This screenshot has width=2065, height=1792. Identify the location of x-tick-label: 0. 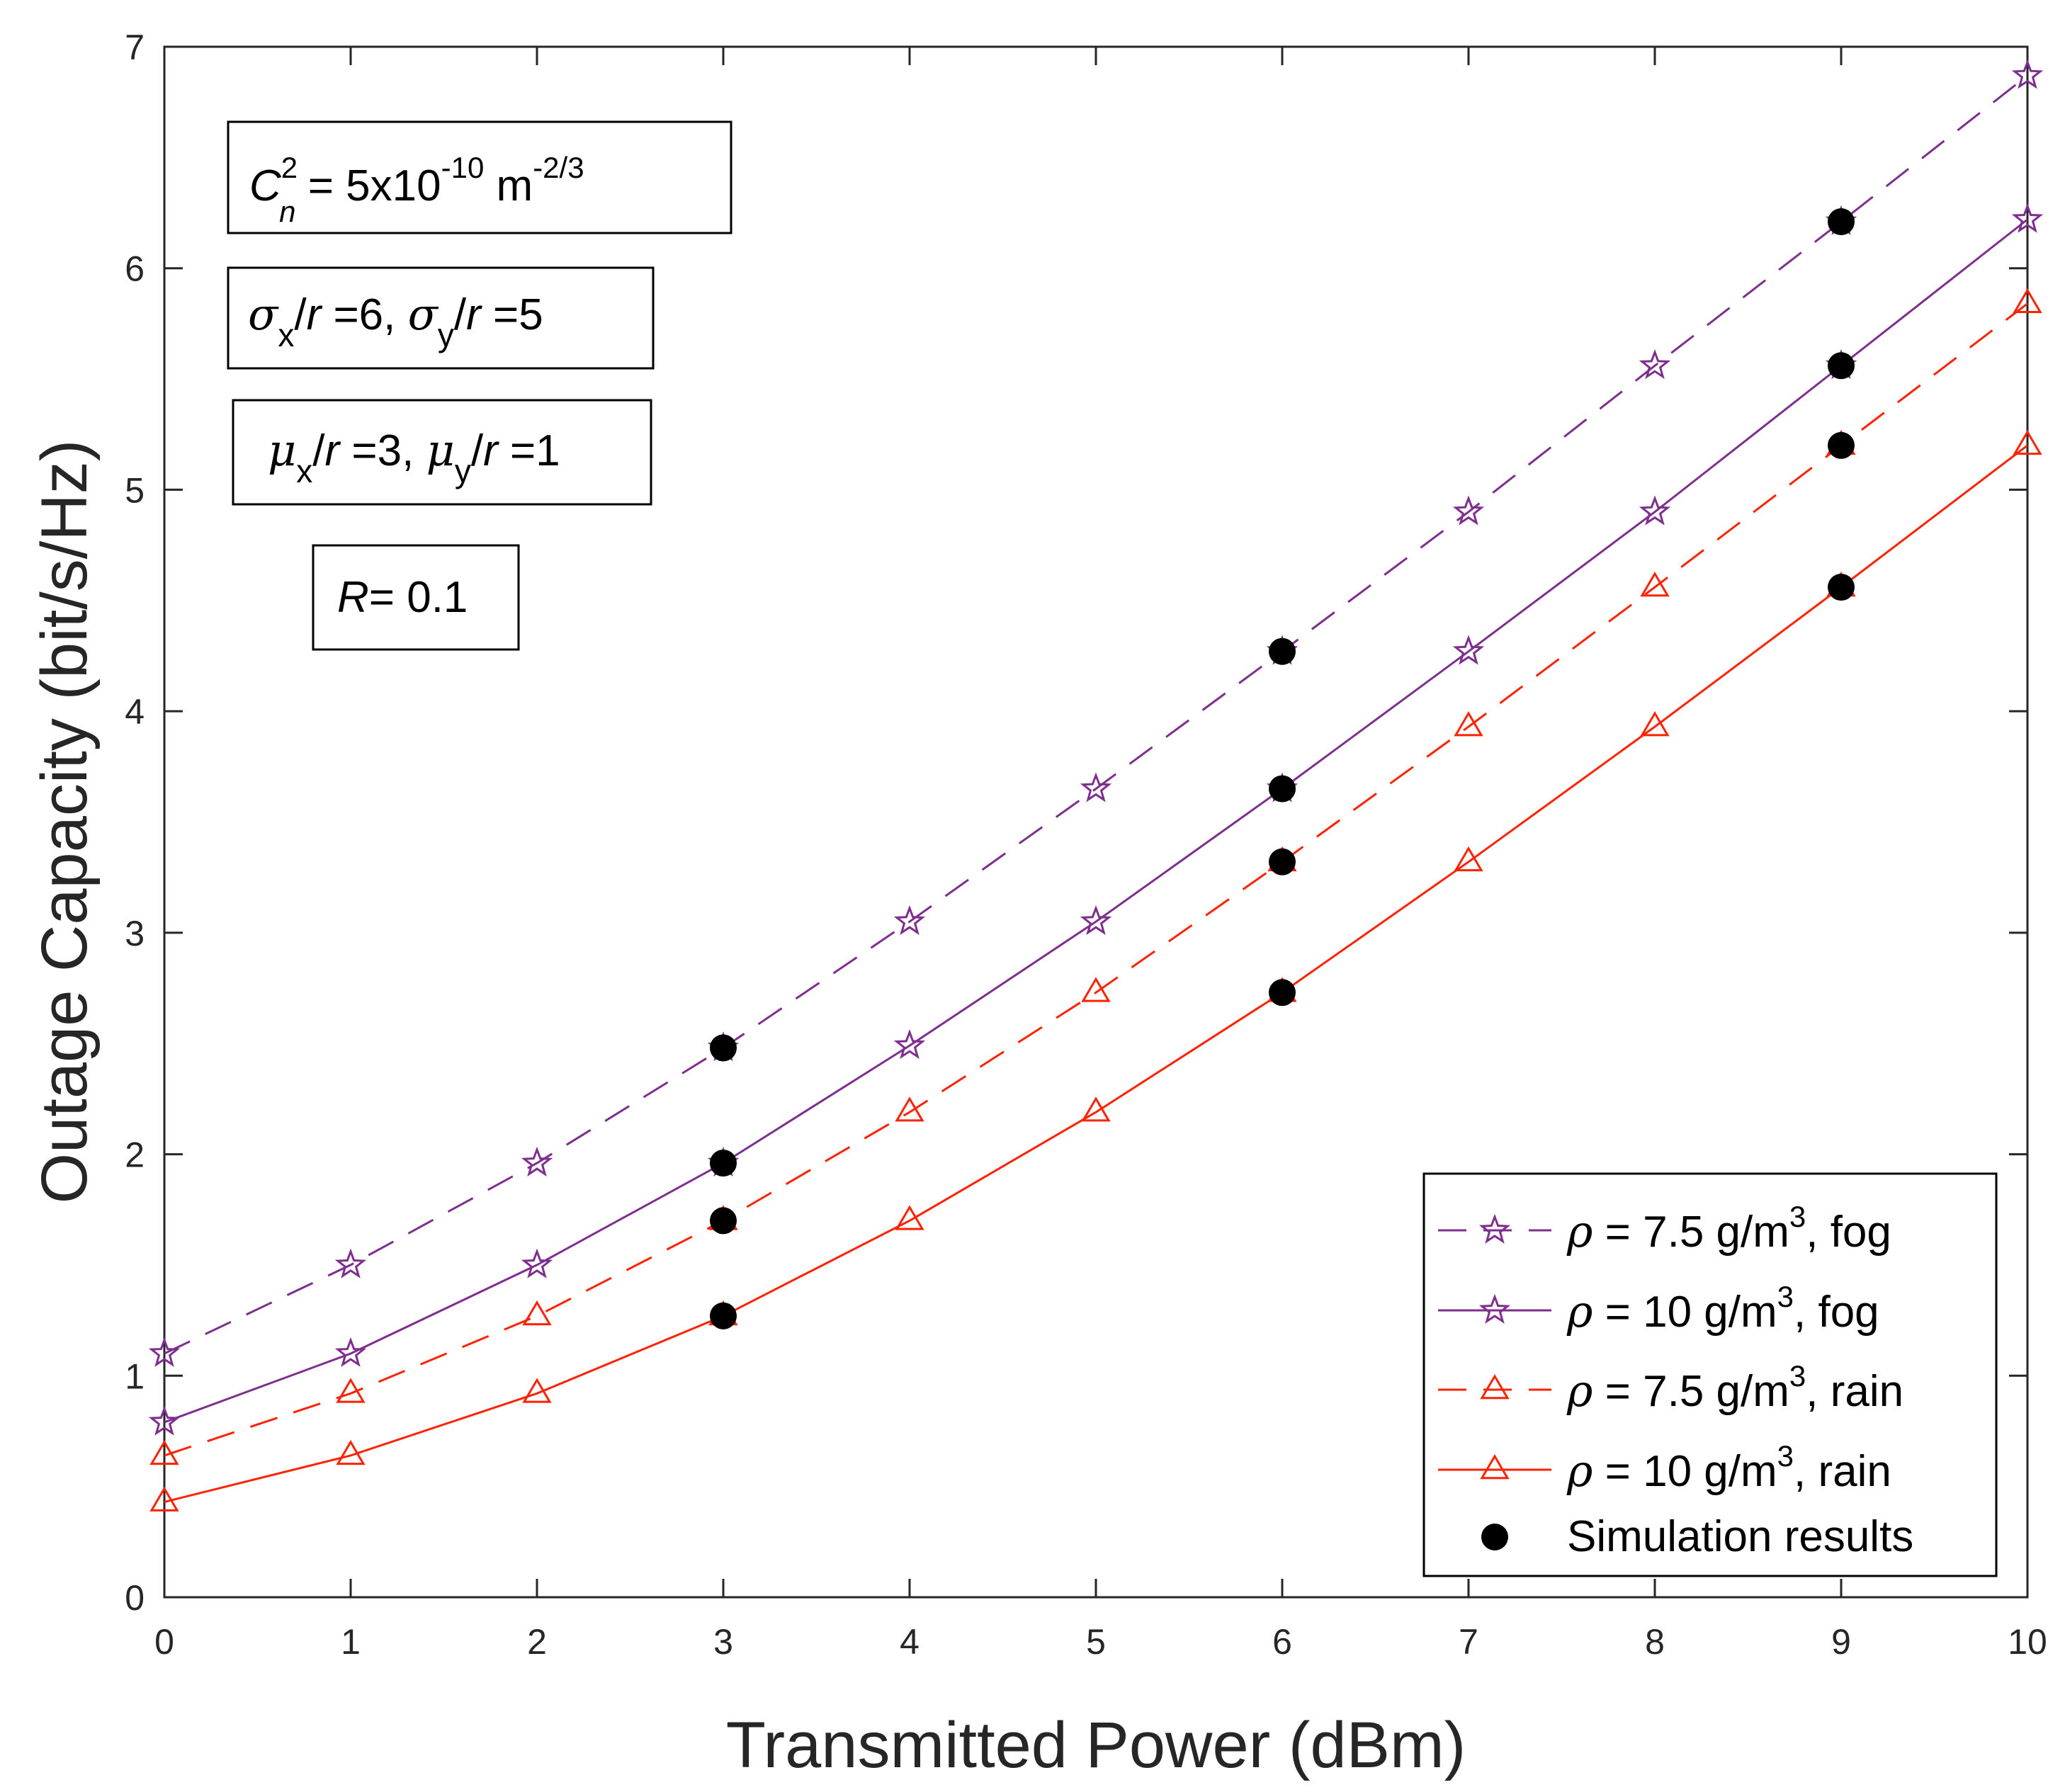
(164, 1642).